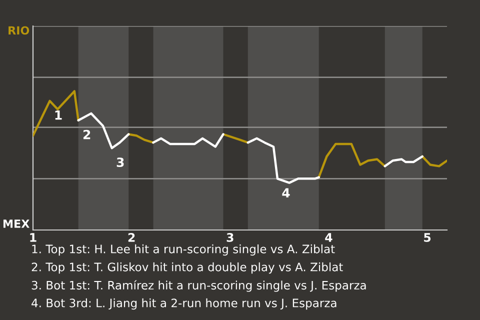  What do you see at coordinates (427, 237) in the screenshot?
I see `x-tick-label: 5` at bounding box center [427, 237].